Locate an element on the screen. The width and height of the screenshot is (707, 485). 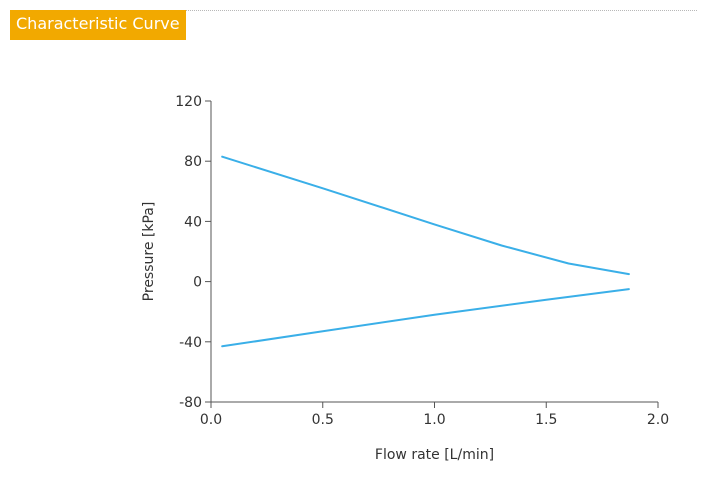
y-tick-label: 120 is located at coordinates (188, 102).